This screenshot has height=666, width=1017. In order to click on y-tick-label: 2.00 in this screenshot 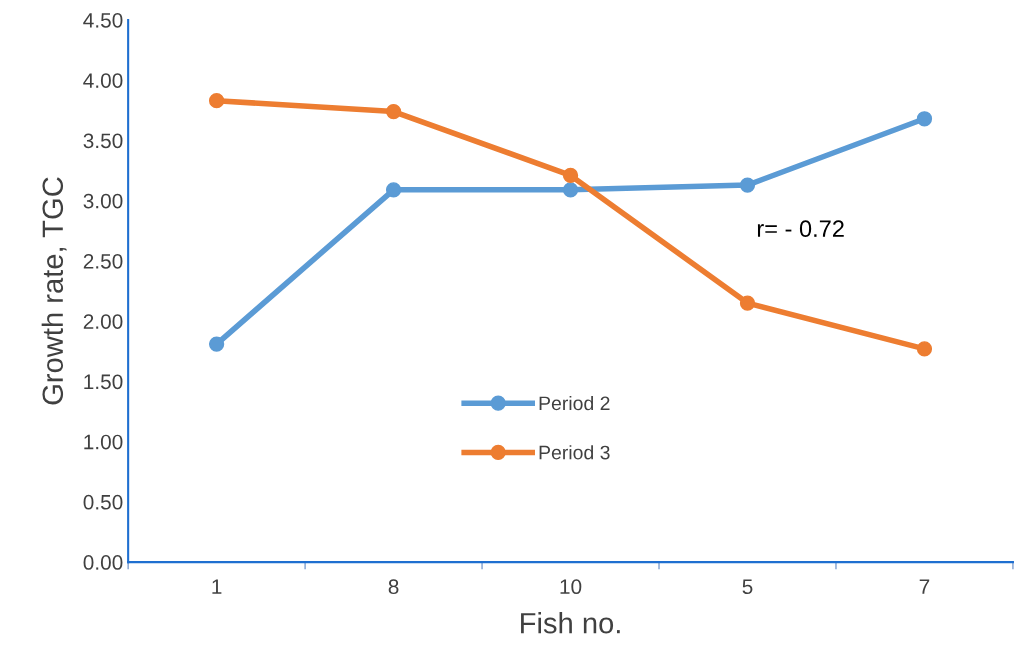, I will do `click(103, 321)`.